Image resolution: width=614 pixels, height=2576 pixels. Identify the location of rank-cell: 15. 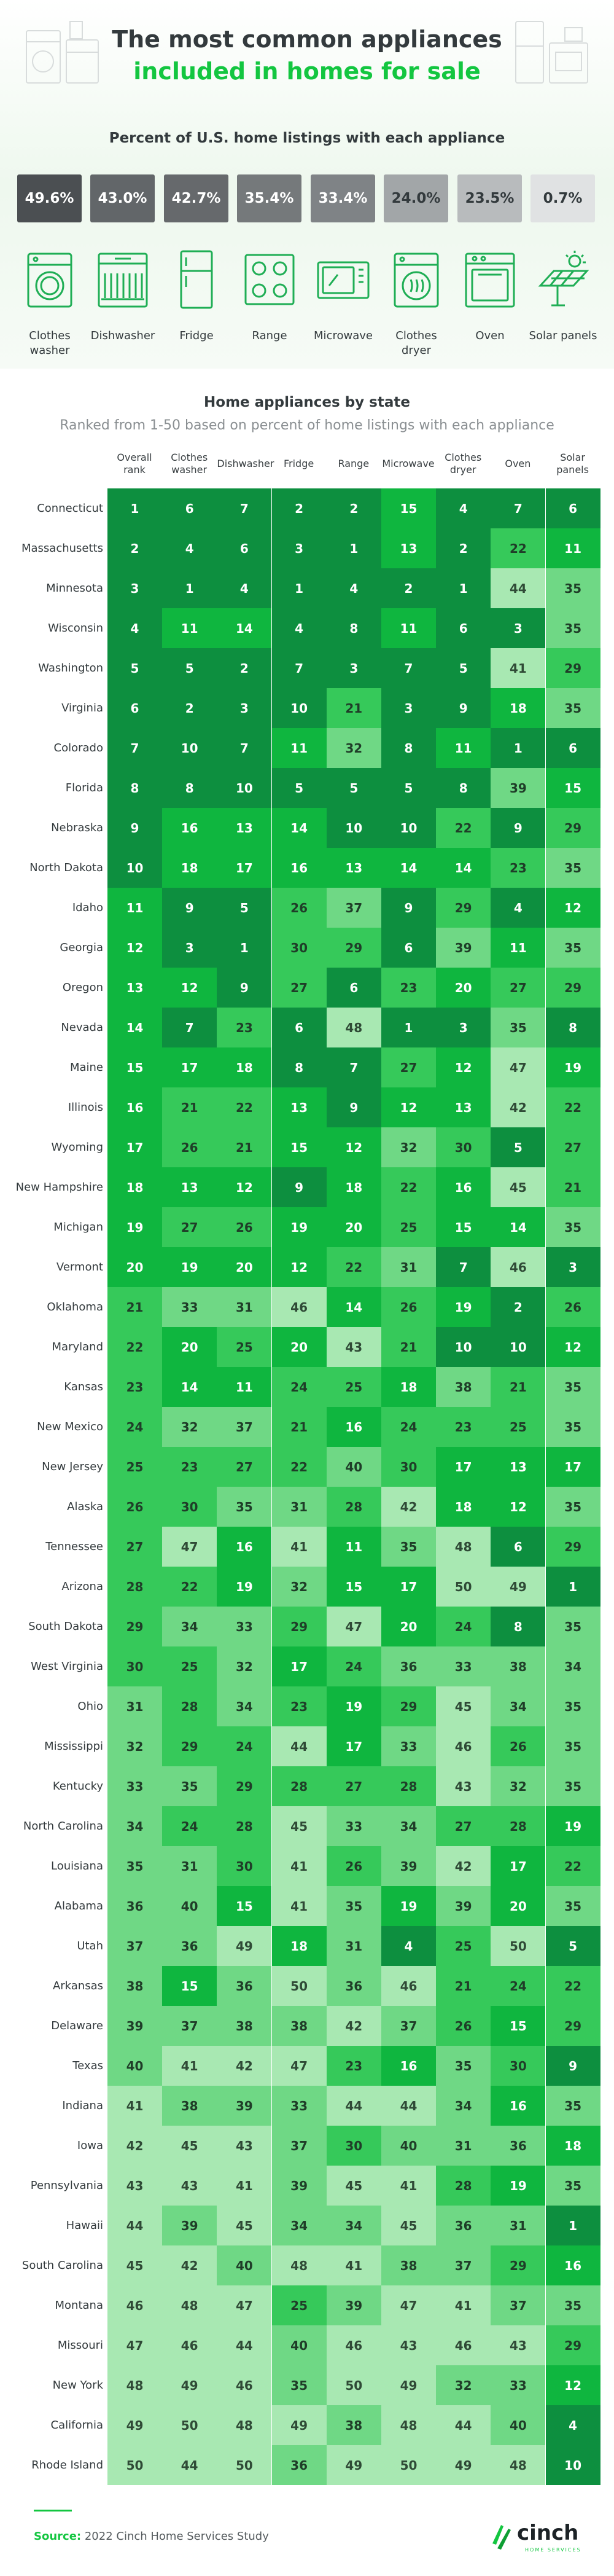
(463, 1227).